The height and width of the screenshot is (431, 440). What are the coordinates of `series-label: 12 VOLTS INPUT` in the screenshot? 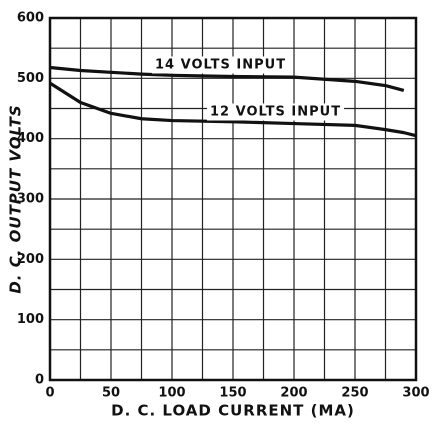 It's located at (275, 112).